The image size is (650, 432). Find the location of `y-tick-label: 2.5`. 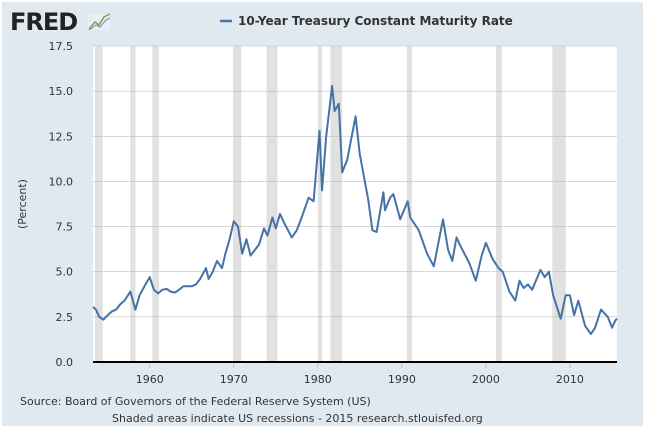

y-tick-label: 2.5 is located at coordinates (65, 317).